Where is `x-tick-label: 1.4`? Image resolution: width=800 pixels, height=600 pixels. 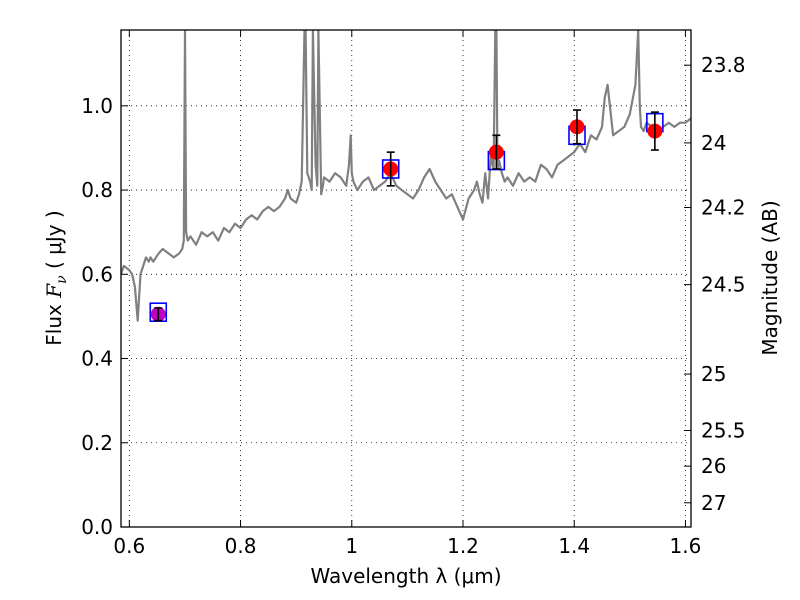 x-tick-label: 1.4 is located at coordinates (574, 546).